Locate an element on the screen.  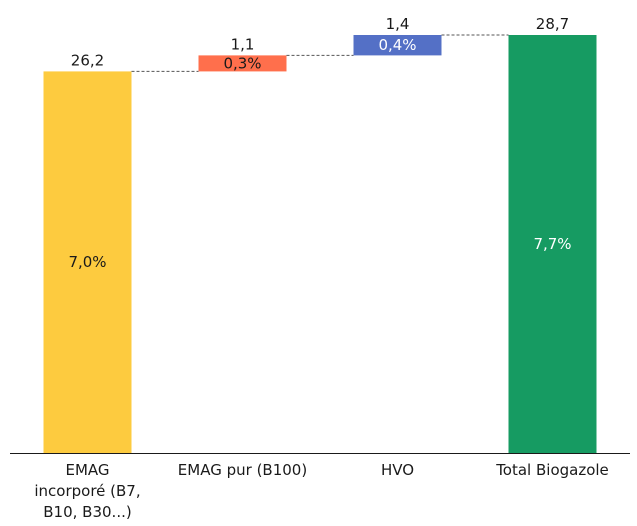
category-label-1-line-3: B10, B30...) is located at coordinates (87, 512).